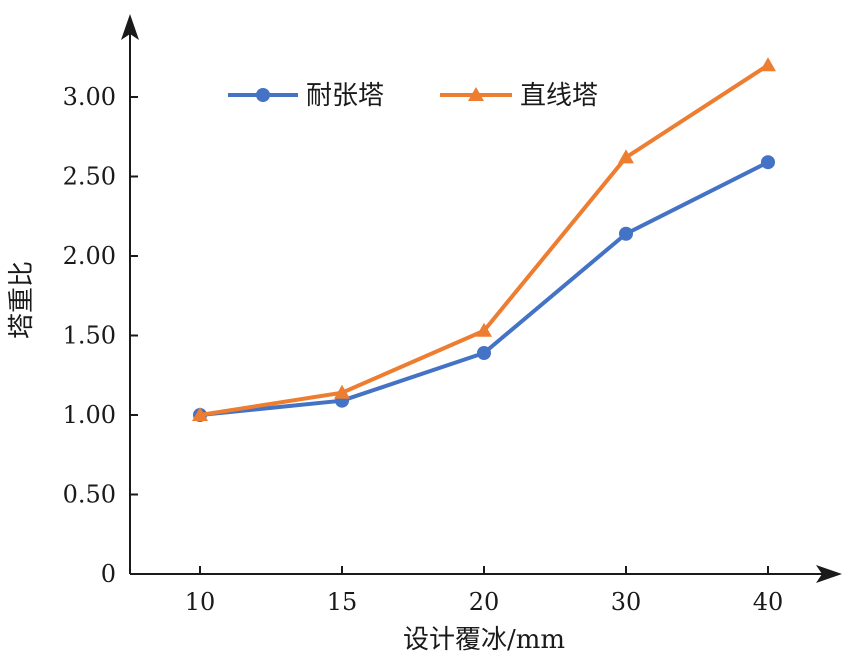 The width and height of the screenshot is (867, 664). What do you see at coordinates (89, 177) in the screenshot?
I see `y-tick-label-5: 2.50` at bounding box center [89, 177].